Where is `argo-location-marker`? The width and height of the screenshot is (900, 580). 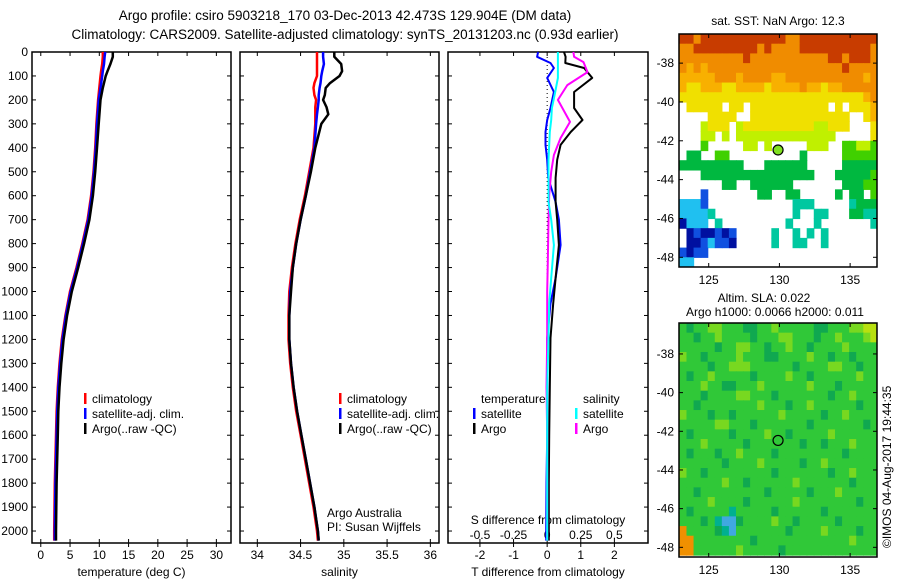
argo-location-marker is located at coordinates (778, 440).